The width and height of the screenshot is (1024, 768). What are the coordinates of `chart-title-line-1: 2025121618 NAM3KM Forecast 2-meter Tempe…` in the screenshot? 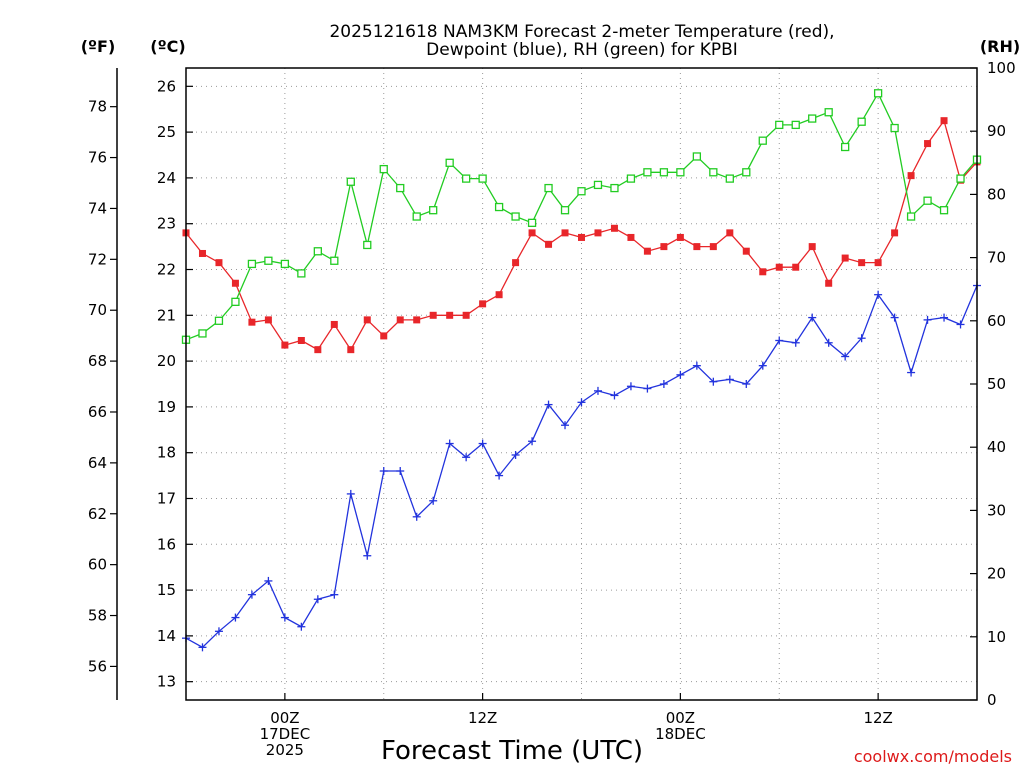 It's located at (581, 32).